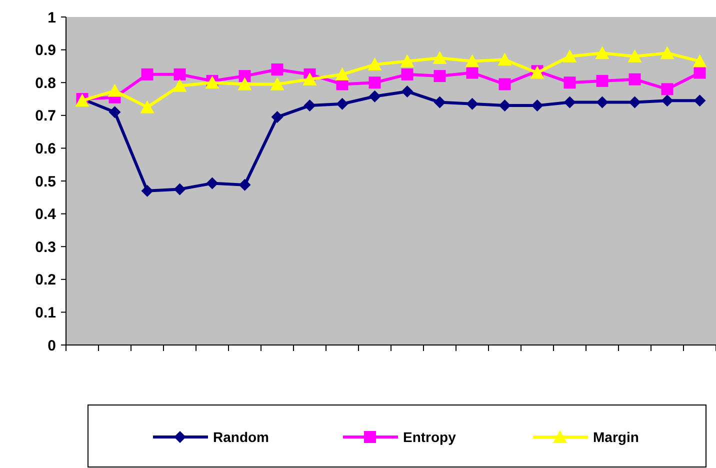 The image size is (716, 468). I want to click on y-tick-label: 0.1, so click(45, 313).